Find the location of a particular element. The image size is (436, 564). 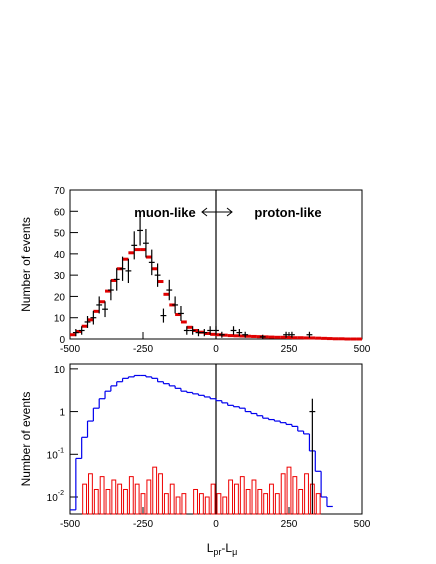

y-tick-exponent: -1 is located at coordinates (61, 450).